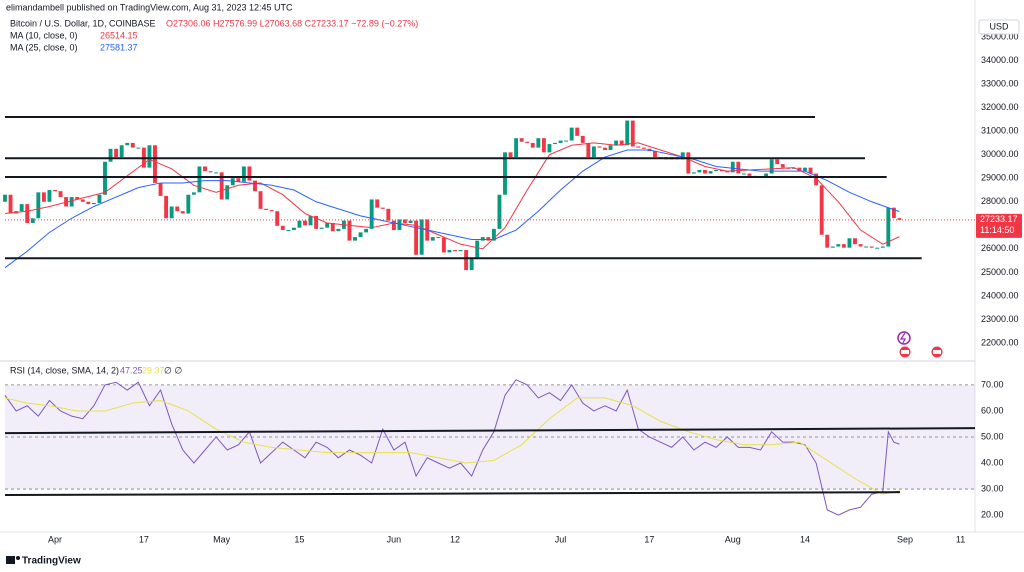 Image resolution: width=1024 pixels, height=572 pixels. I want to click on event-flag, so click(905, 352).